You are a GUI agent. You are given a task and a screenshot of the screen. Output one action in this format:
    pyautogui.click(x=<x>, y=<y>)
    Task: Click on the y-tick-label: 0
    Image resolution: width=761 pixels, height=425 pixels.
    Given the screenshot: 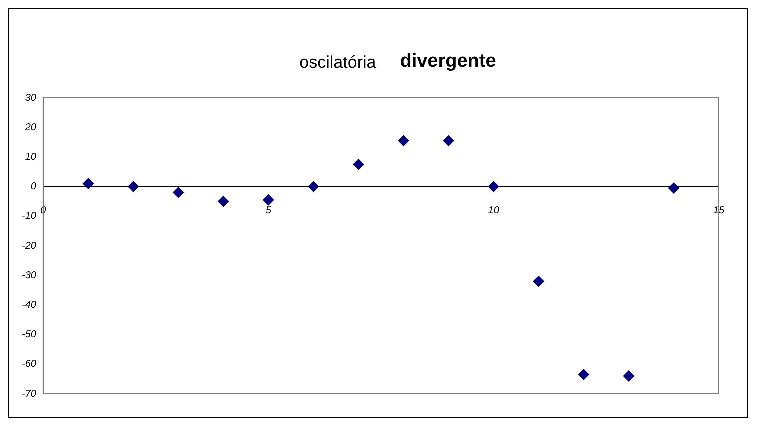 What is the action you would take?
    pyautogui.click(x=33, y=187)
    